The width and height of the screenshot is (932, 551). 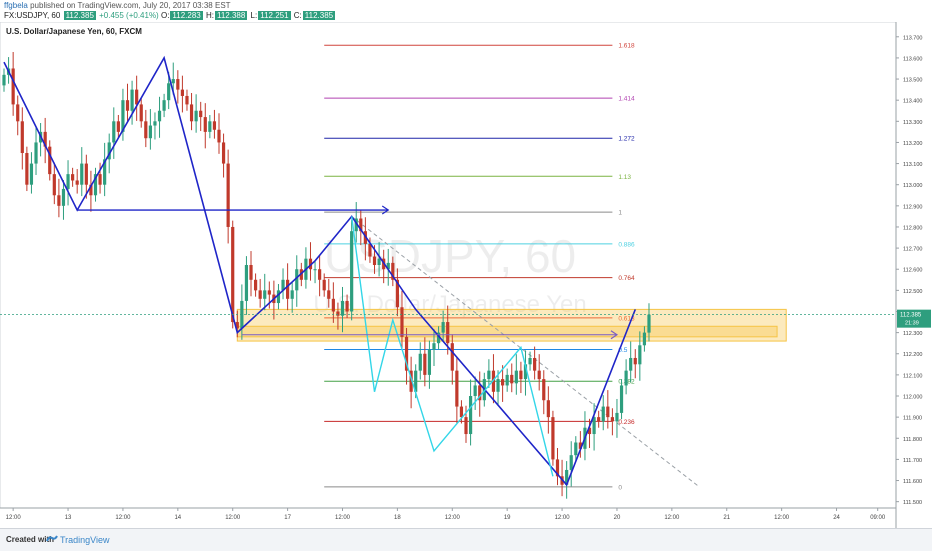 What do you see at coordinates (626, 318) in the screenshot?
I see `fib-level-label: 0.618` at bounding box center [626, 318].